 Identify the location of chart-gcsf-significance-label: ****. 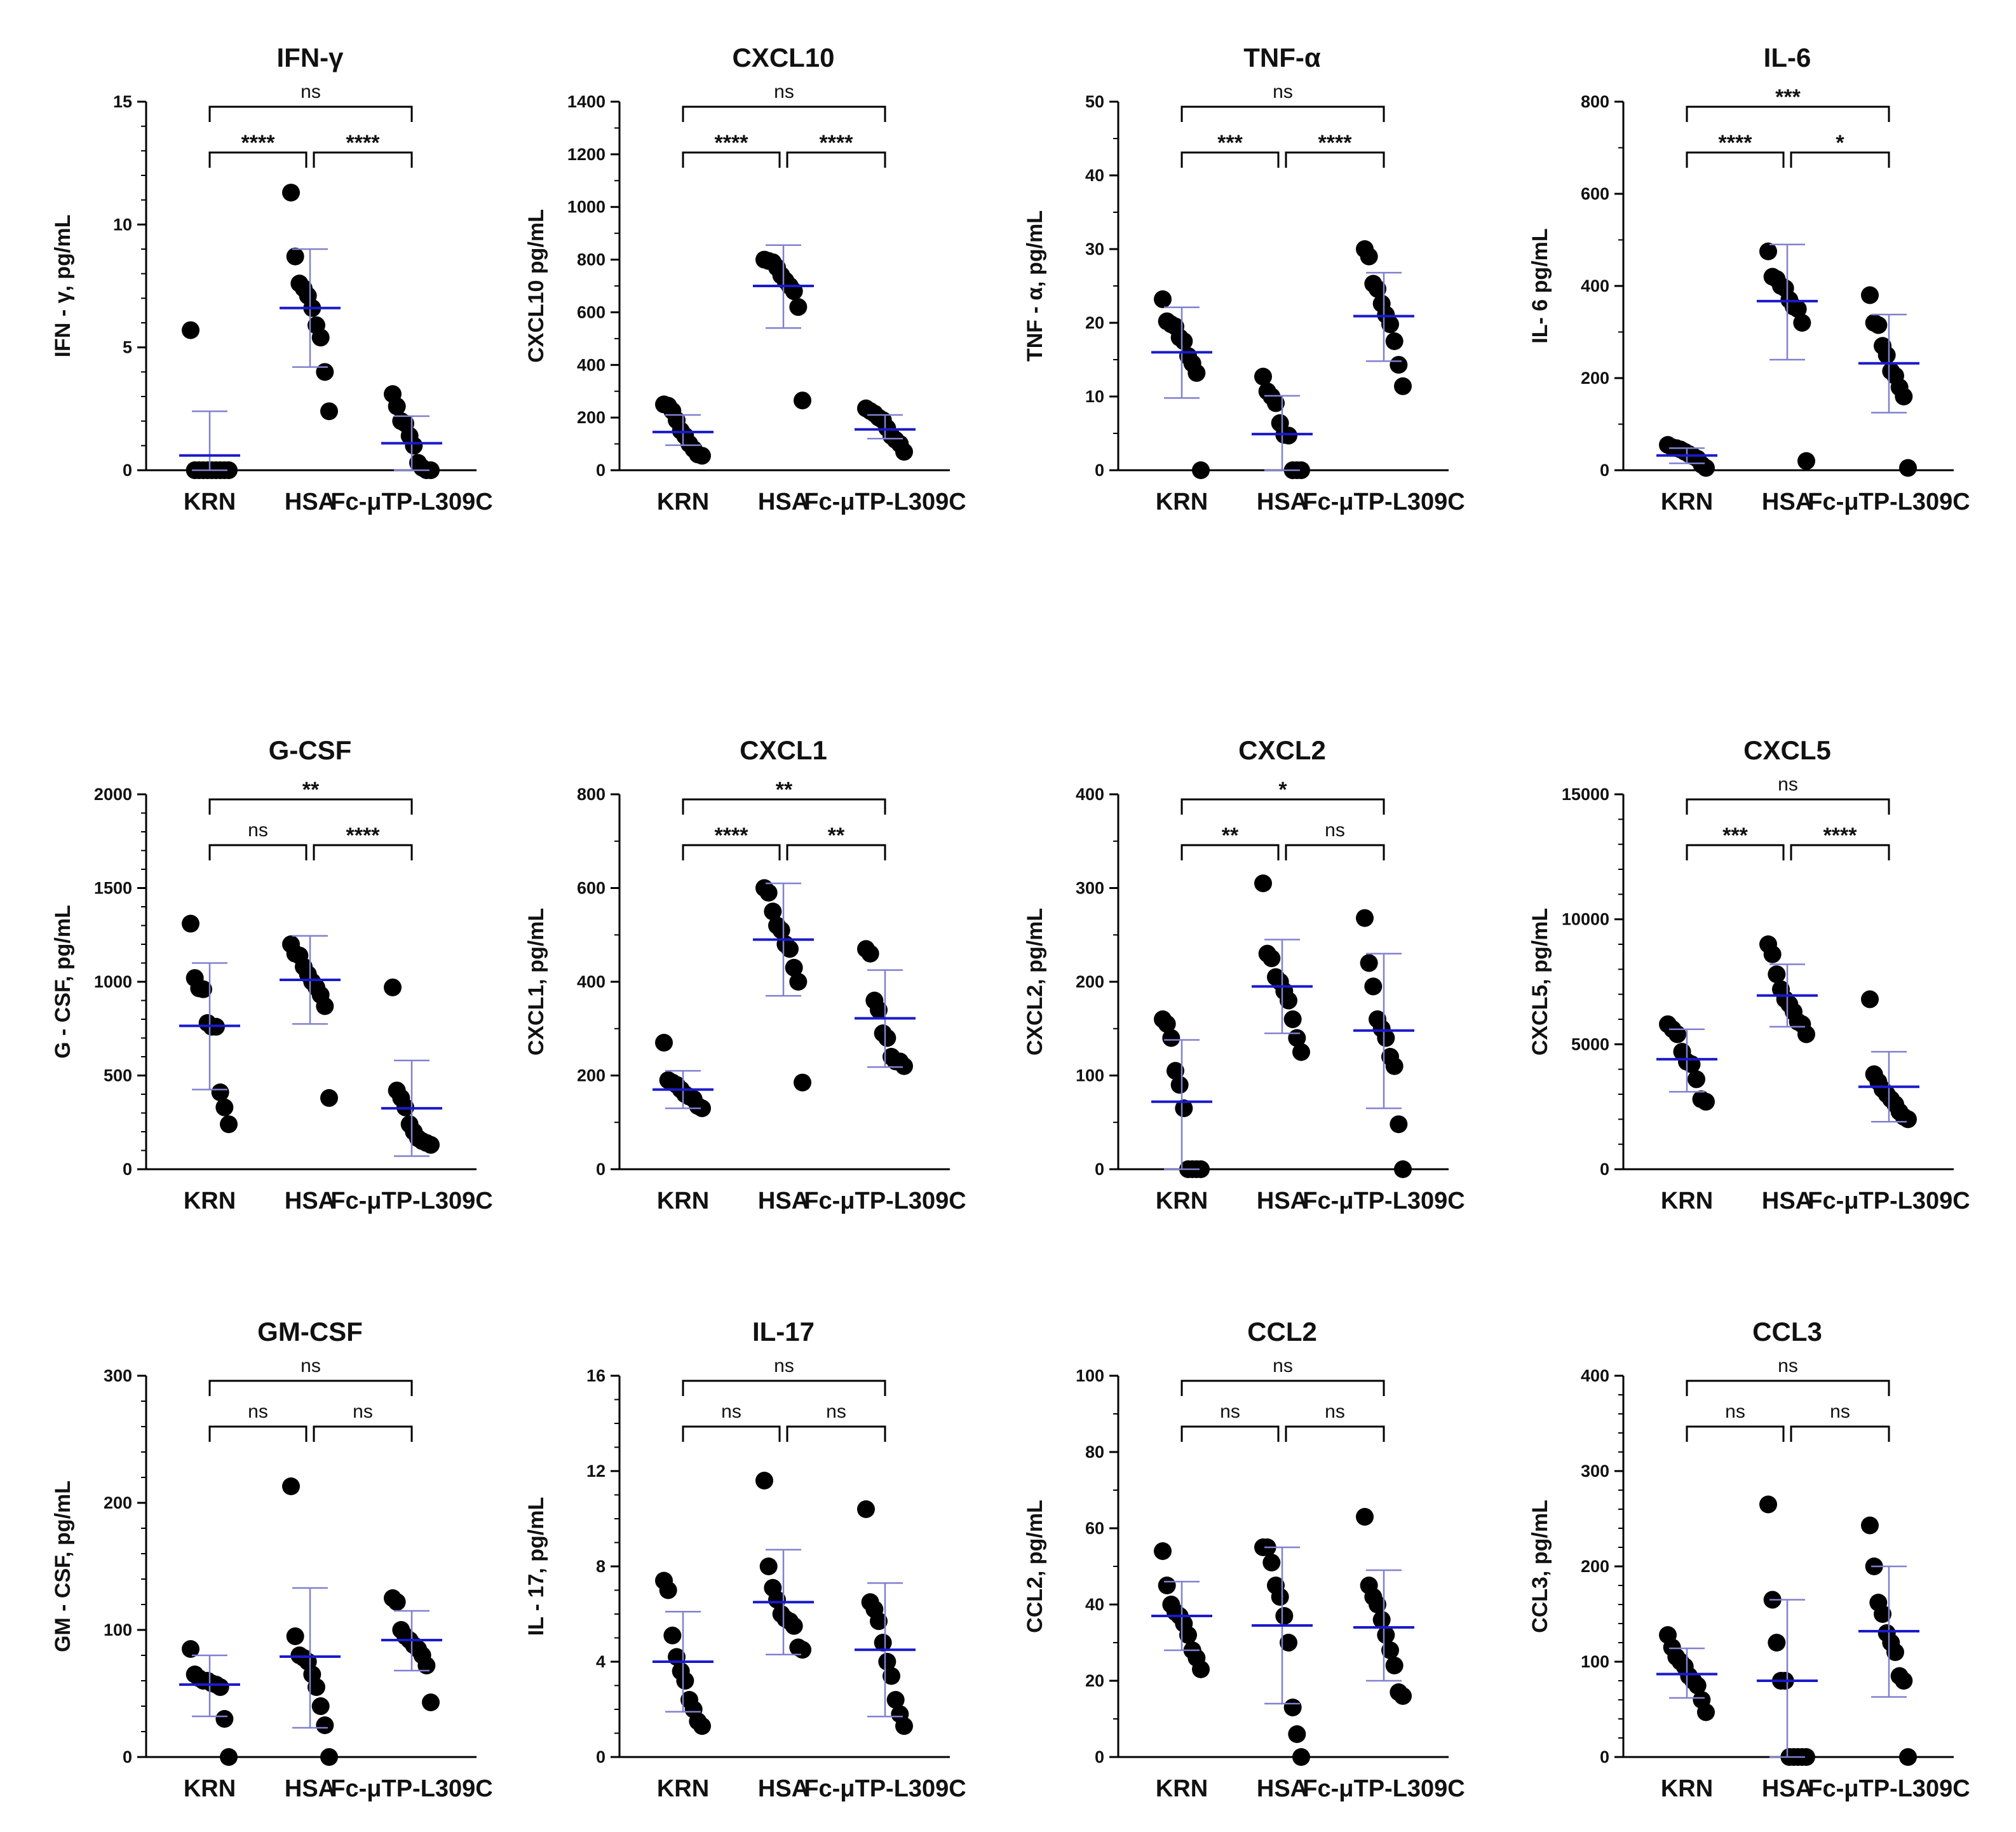
(363, 836).